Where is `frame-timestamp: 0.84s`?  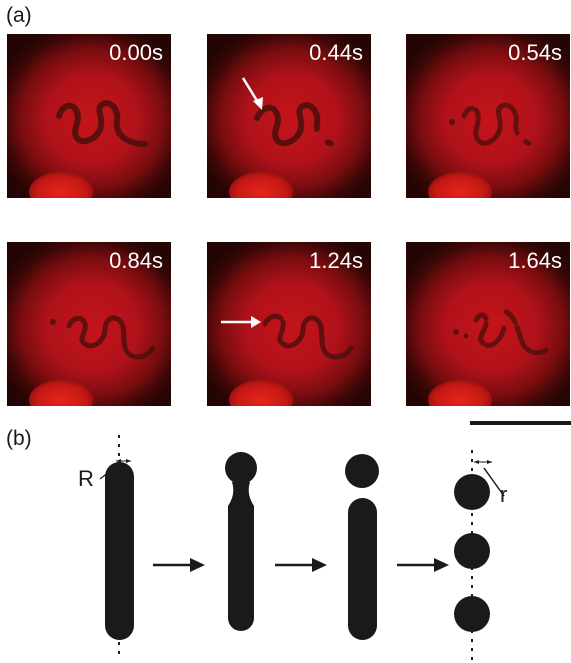
frame-timestamp: 0.84s is located at coordinates (136, 260).